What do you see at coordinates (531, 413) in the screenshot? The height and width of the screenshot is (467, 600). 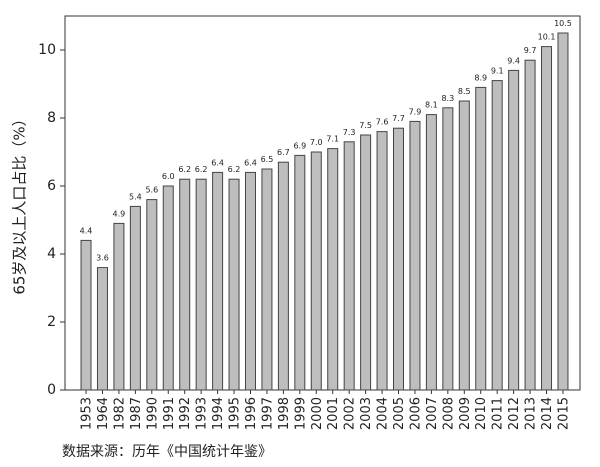 I see `x-tick-label: 2013` at bounding box center [531, 413].